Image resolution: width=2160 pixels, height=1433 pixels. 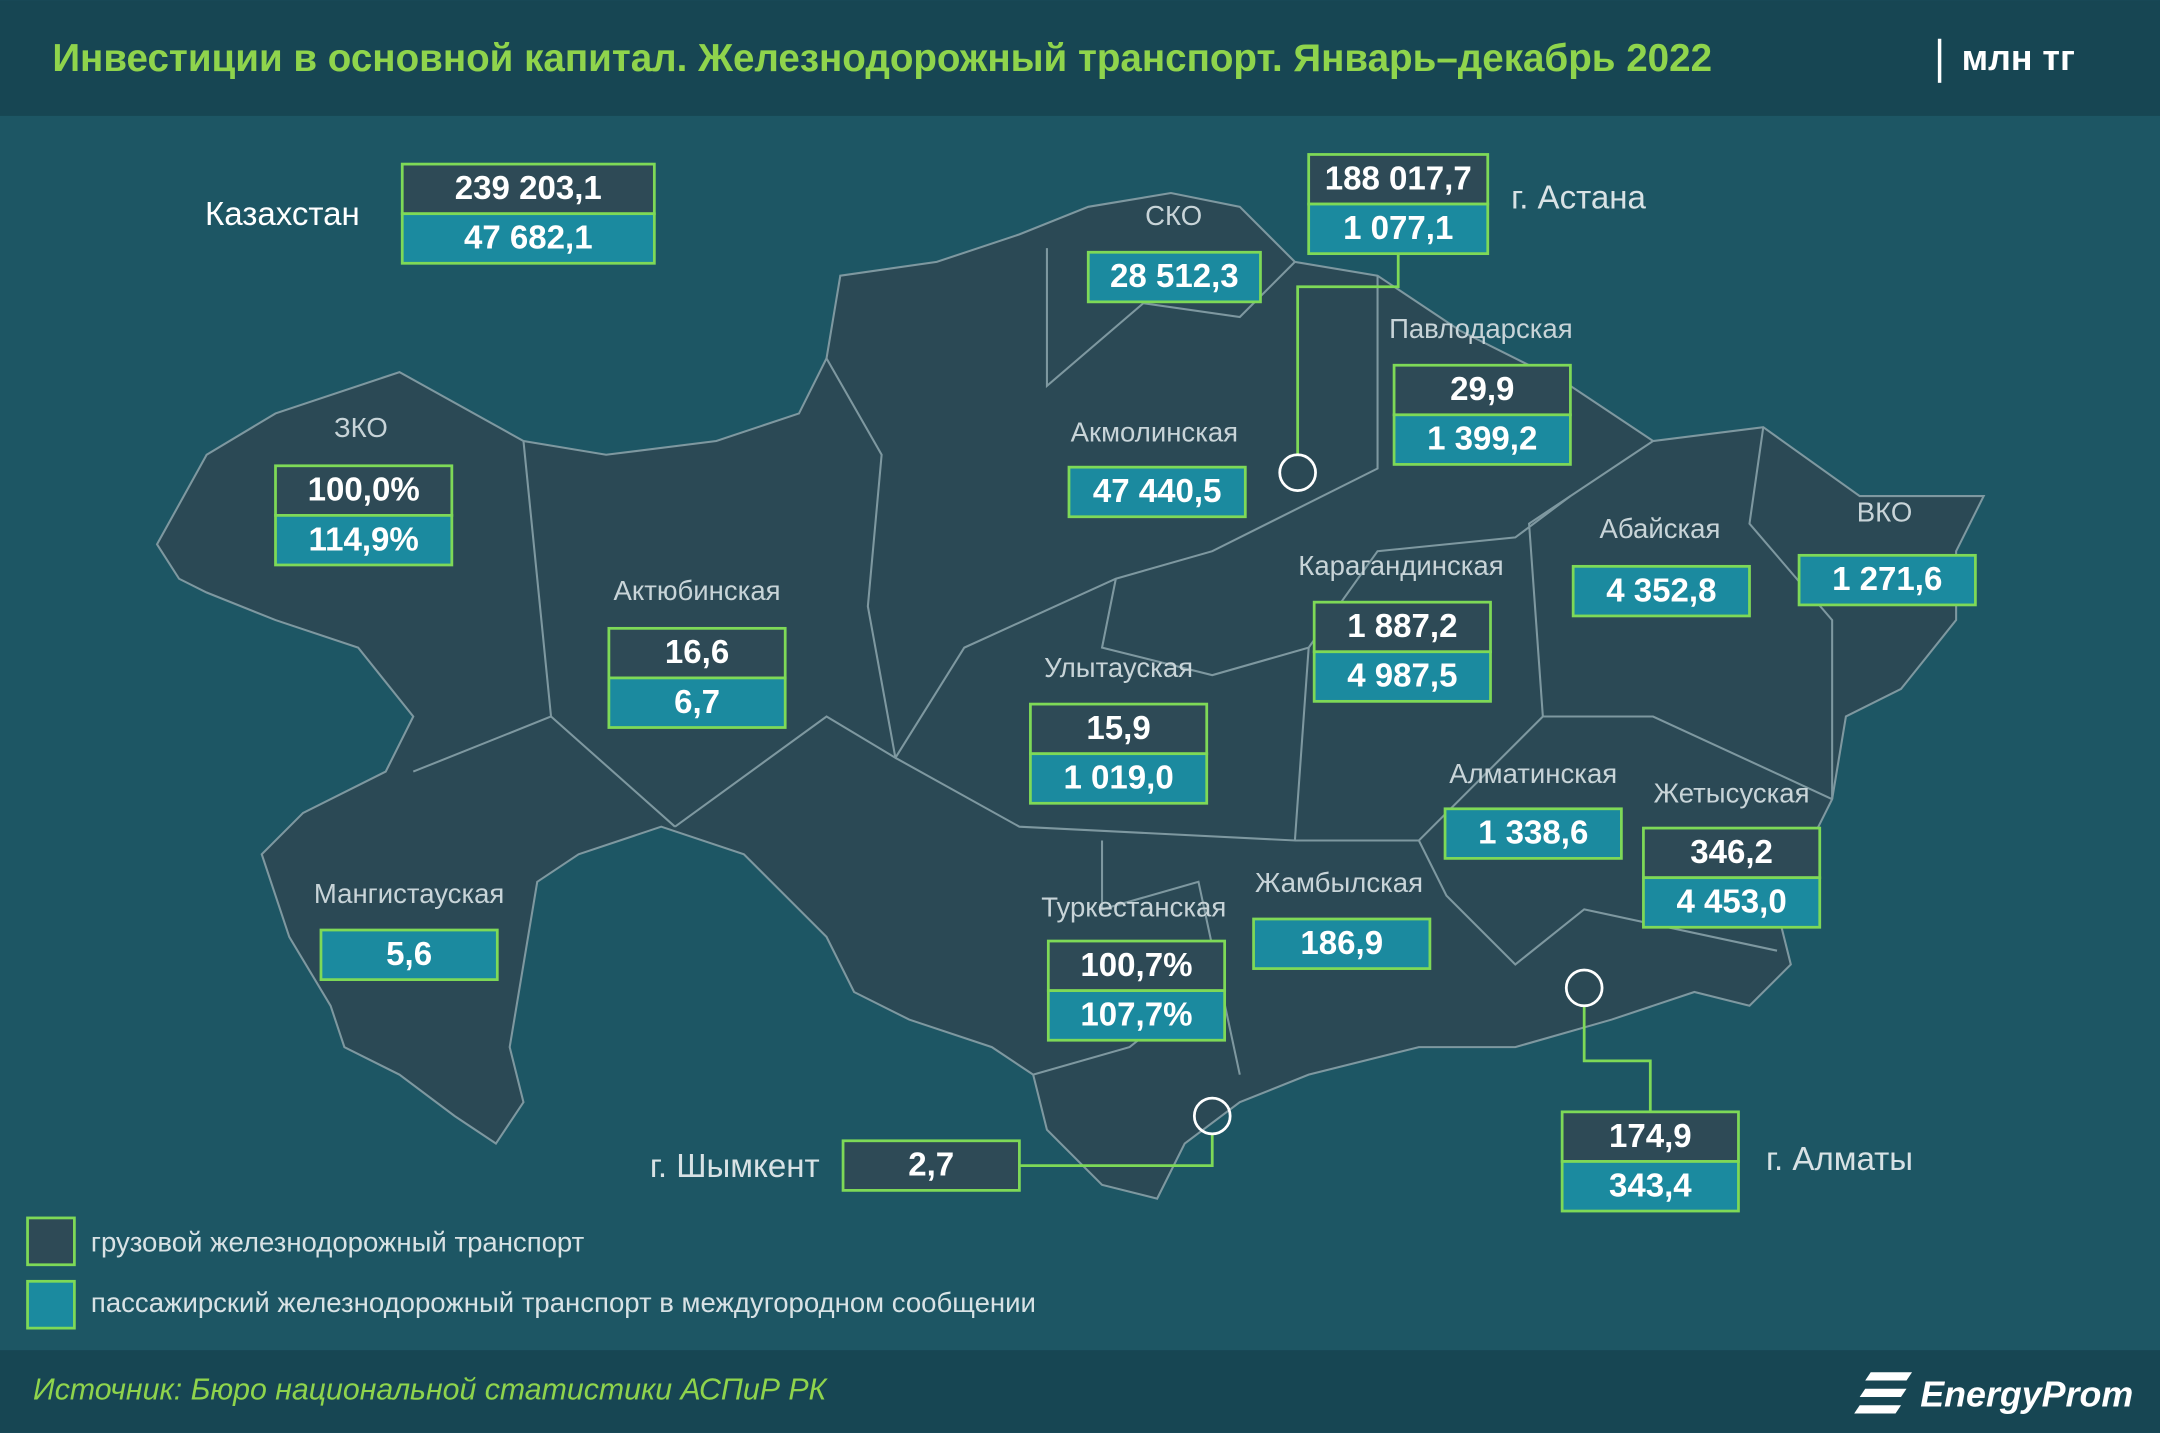 What do you see at coordinates (338, 1241) in the screenshot?
I see `legend-cargo: грузовой железнодорожный транспорт` at bounding box center [338, 1241].